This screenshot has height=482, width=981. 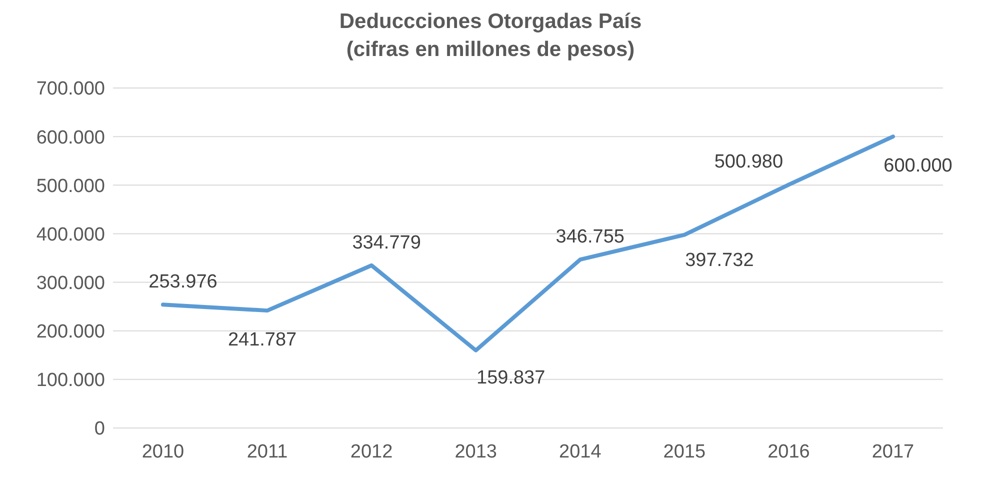 What do you see at coordinates (371, 451) in the screenshot?
I see `x-tick-label: 2012` at bounding box center [371, 451].